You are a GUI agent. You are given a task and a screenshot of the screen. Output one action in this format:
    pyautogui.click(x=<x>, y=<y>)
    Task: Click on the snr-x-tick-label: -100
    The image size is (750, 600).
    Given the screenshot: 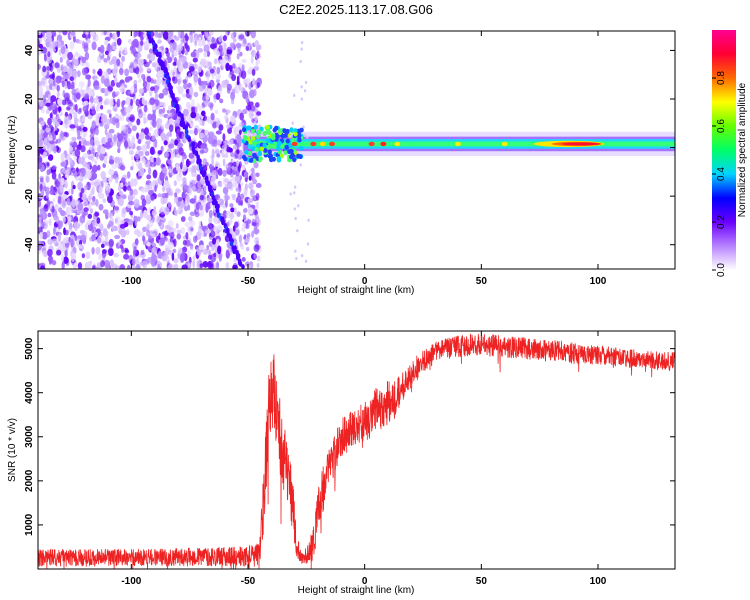 What is the action you would take?
    pyautogui.click(x=131, y=581)
    